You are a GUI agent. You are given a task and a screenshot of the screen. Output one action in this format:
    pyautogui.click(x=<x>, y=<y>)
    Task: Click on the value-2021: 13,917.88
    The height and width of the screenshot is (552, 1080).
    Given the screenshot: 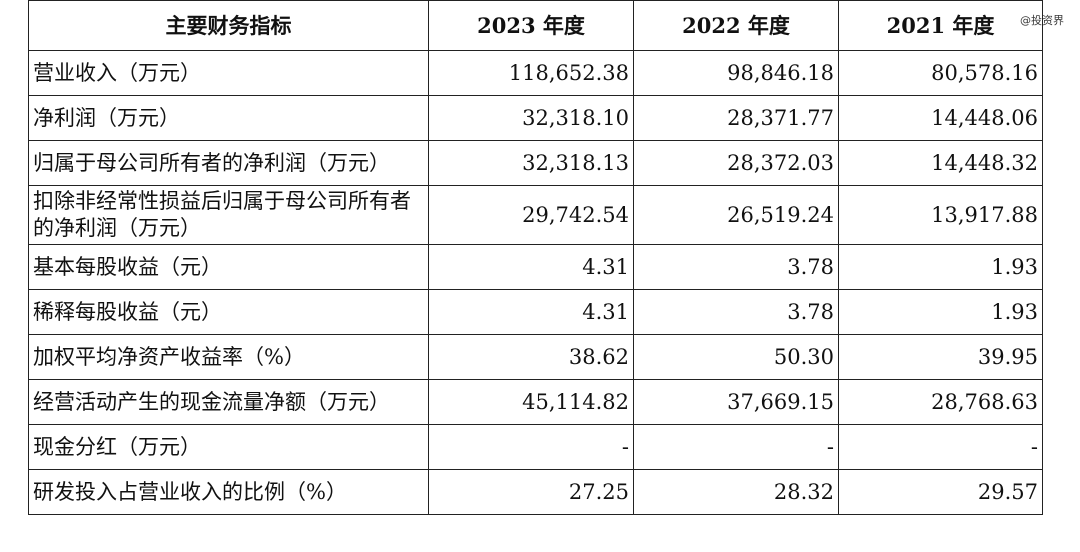 What is the action you would take?
    pyautogui.click(x=940, y=215)
    